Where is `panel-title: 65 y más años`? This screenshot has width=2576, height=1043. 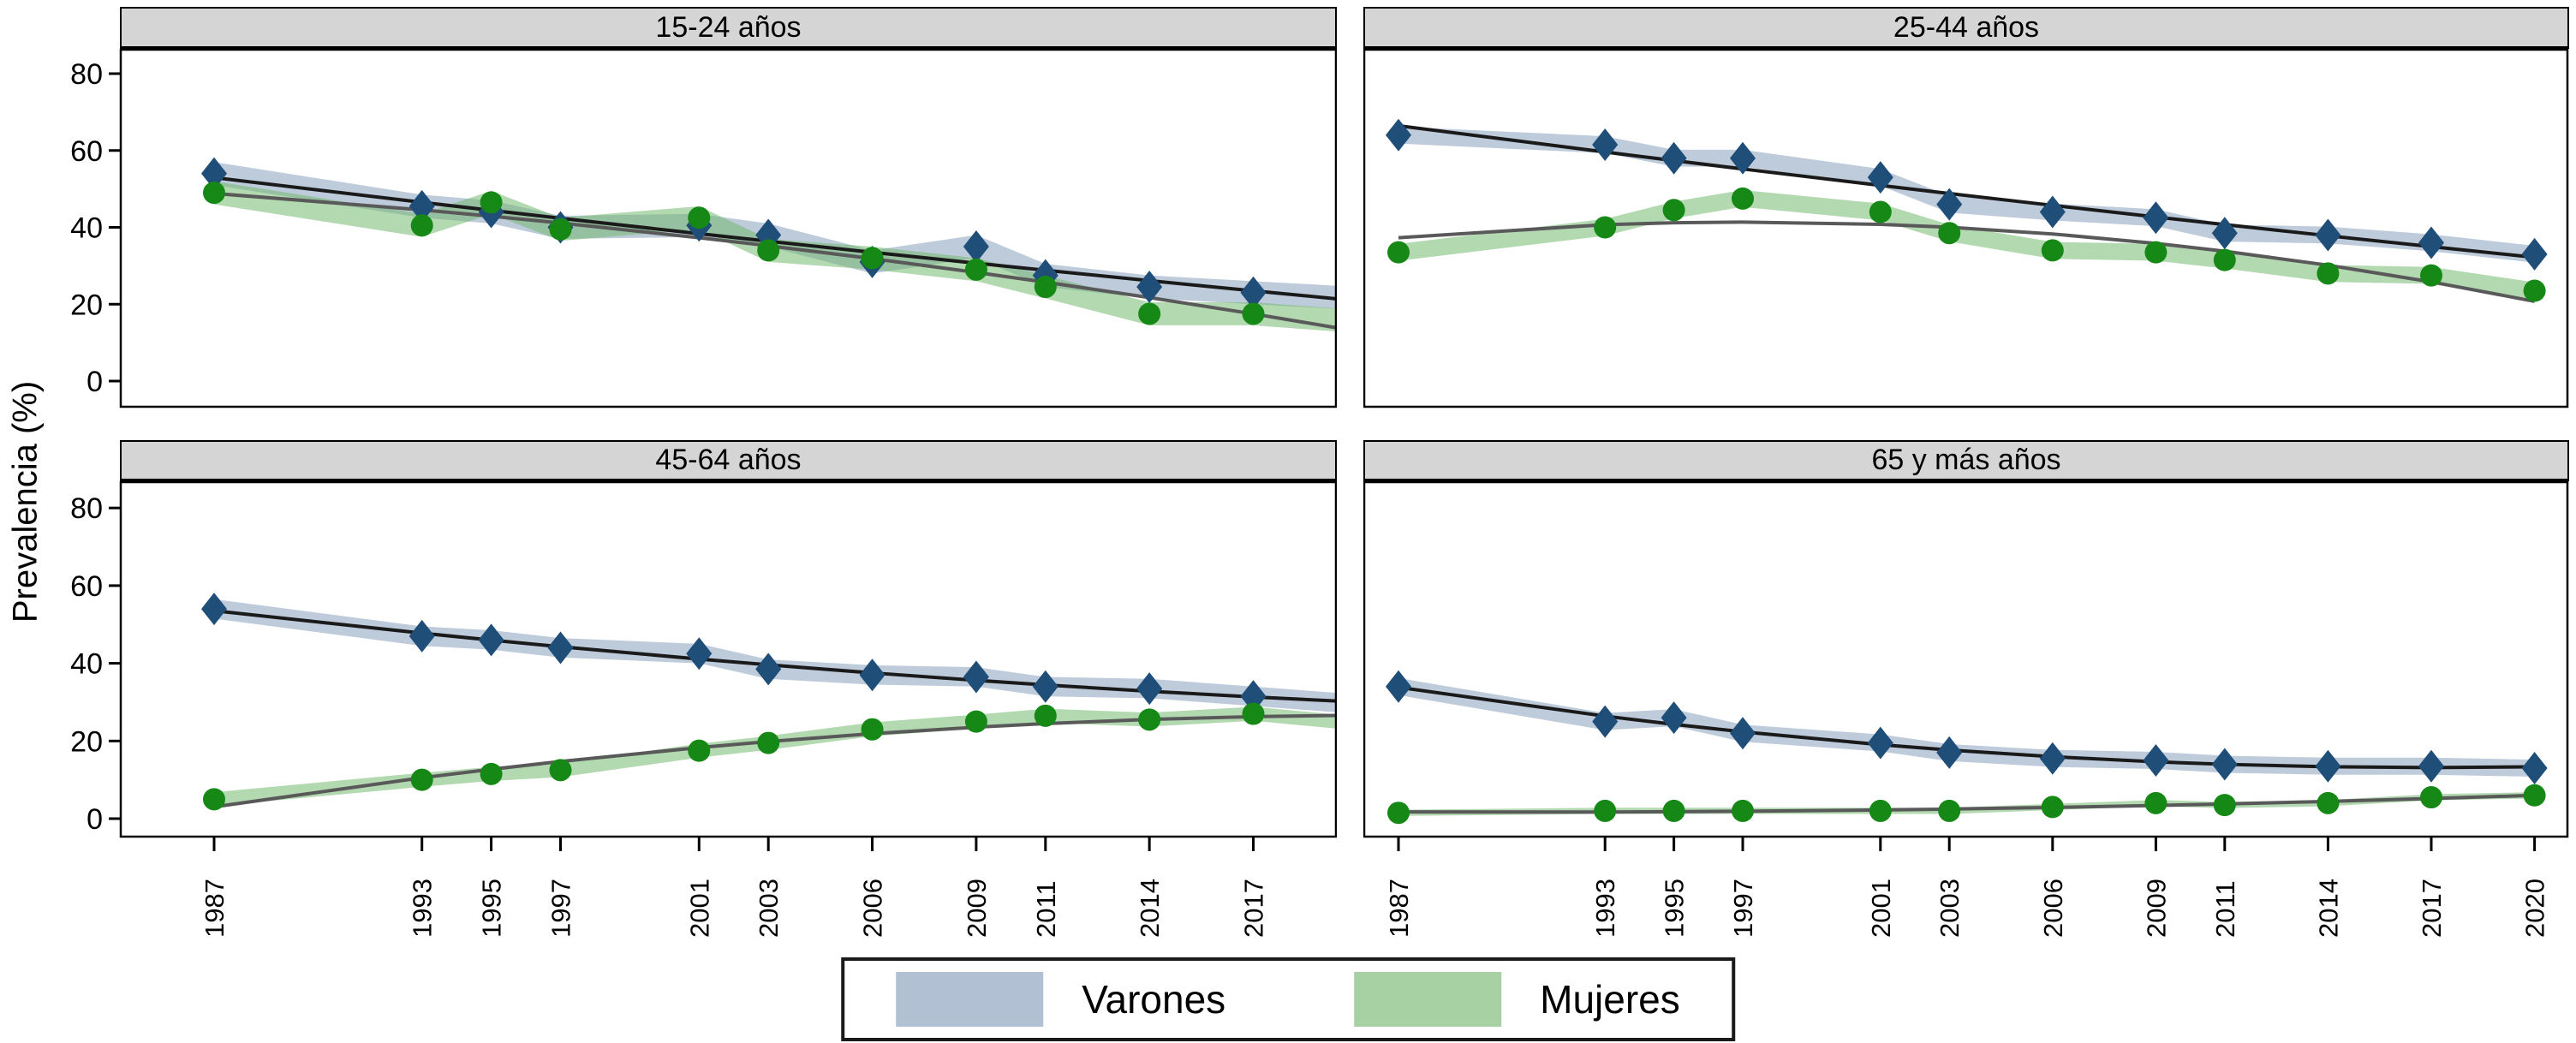
panel-title: 65 y más años is located at coordinates (1966, 460).